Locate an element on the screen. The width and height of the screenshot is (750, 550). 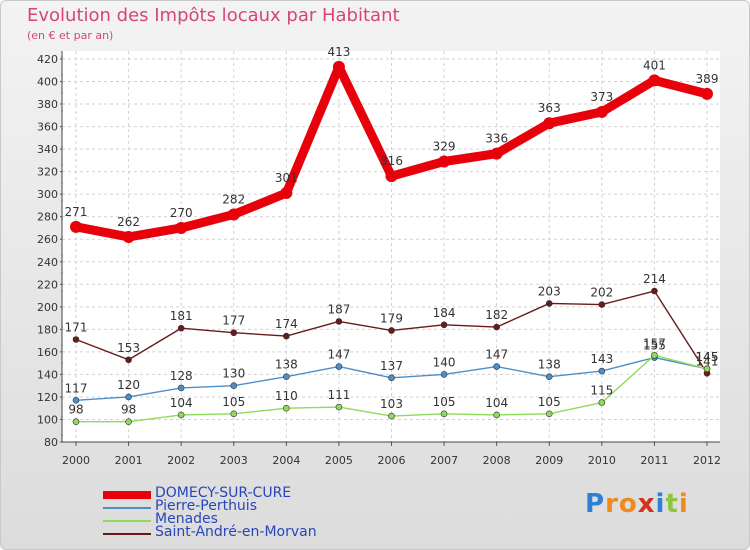
data-label: 141 is located at coordinates (707, 361).